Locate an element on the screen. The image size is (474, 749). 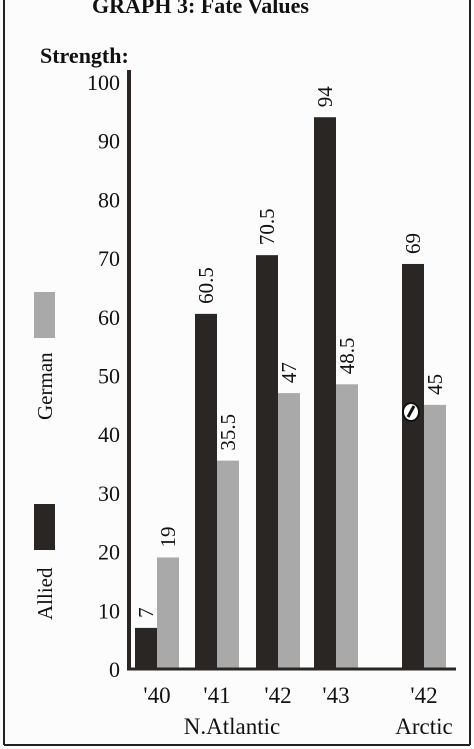
value-label-allied: 70.5 is located at coordinates (267, 226).